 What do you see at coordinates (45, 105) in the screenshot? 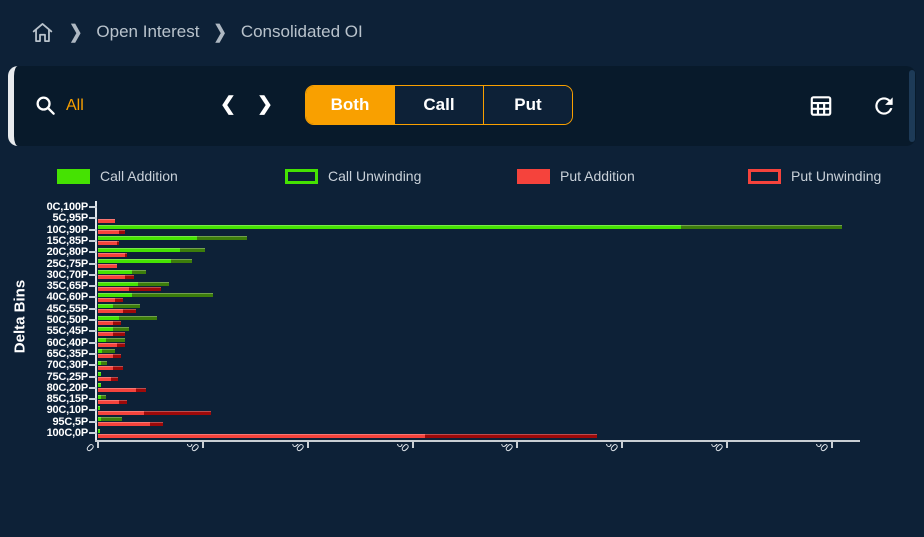
I see `search-icon` at bounding box center [45, 105].